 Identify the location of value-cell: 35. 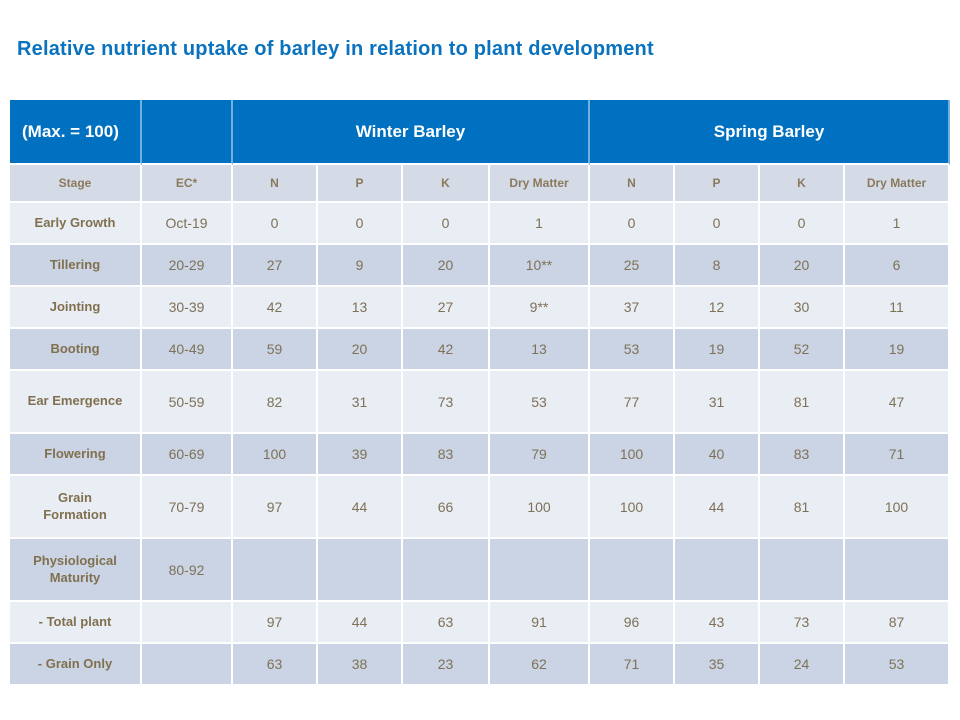
(717, 665).